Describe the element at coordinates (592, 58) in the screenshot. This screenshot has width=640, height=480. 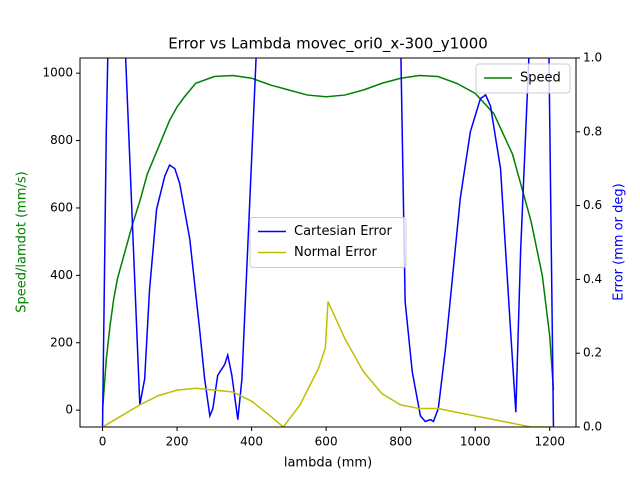
I see `y2-tick-label: 1.0` at that location.